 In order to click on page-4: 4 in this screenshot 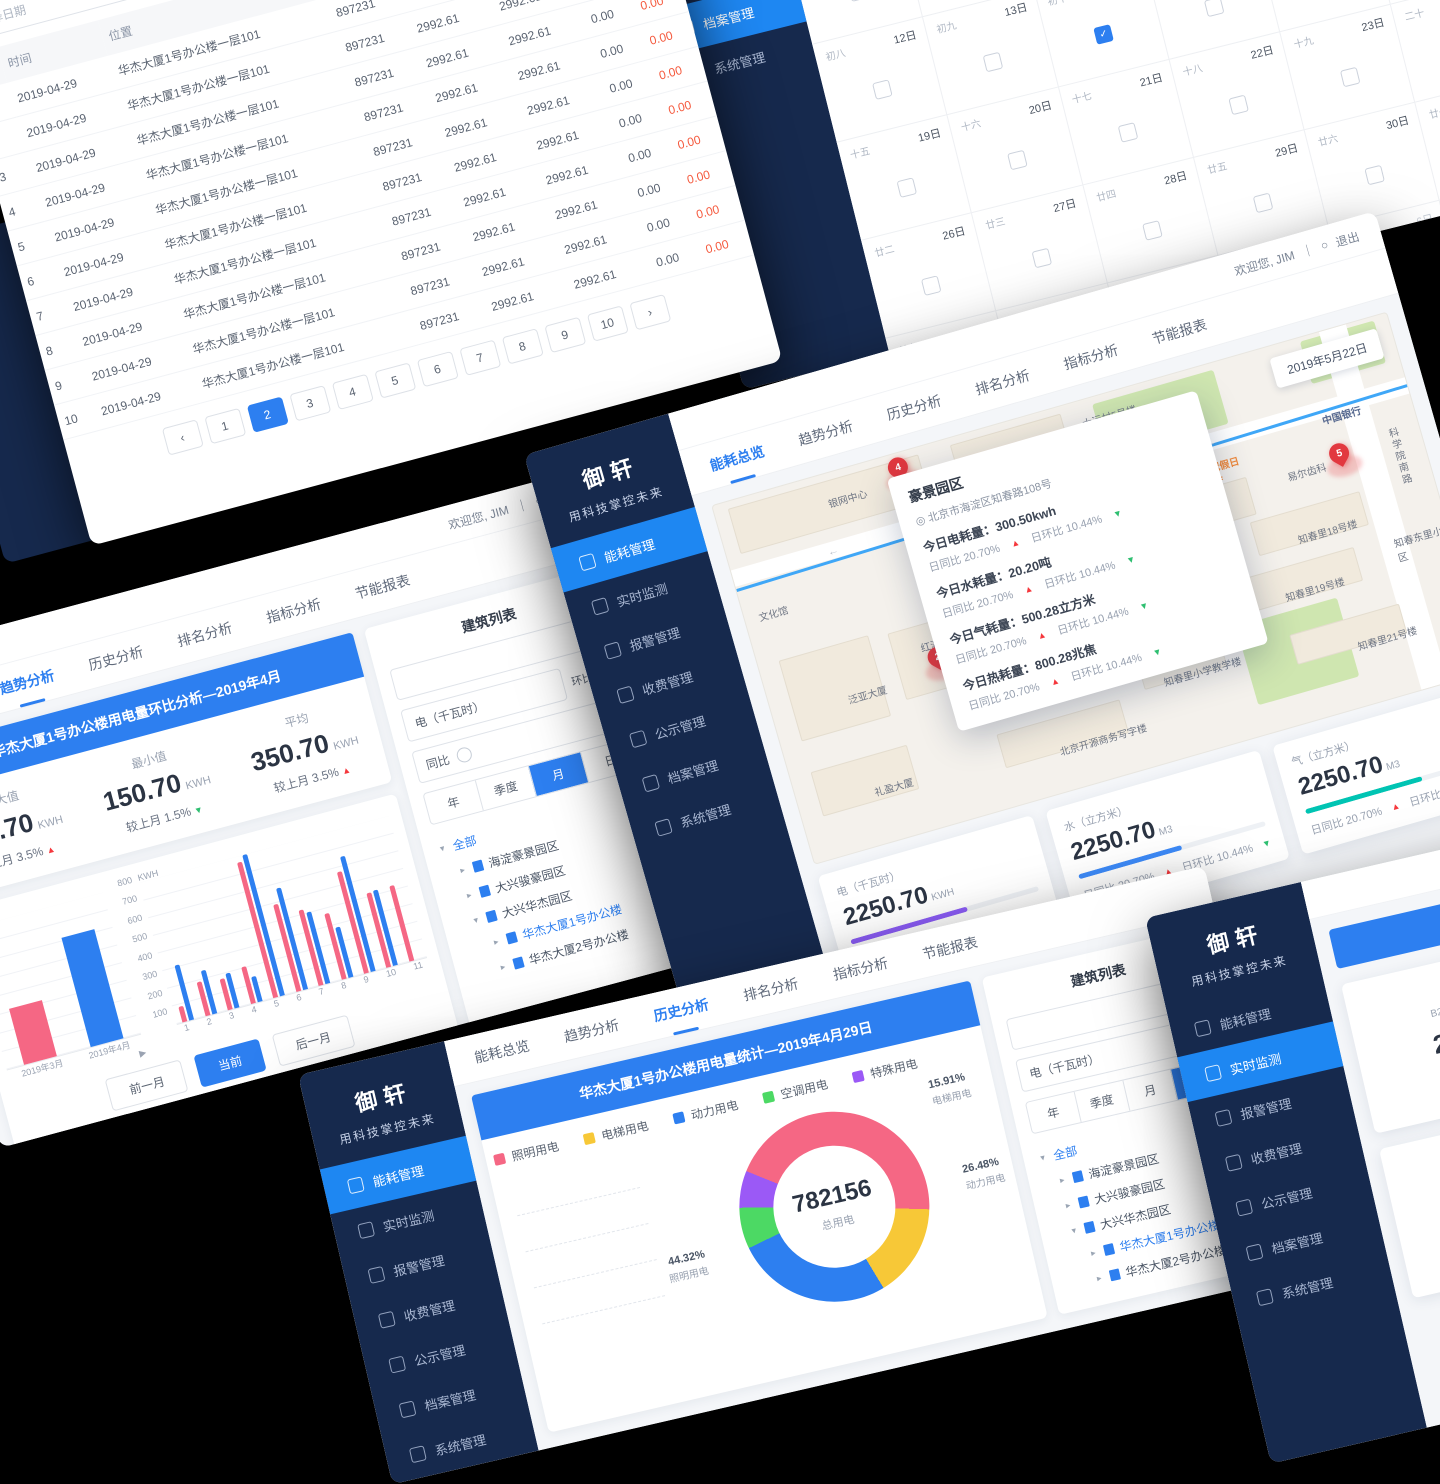, I will do `click(352, 392)`.